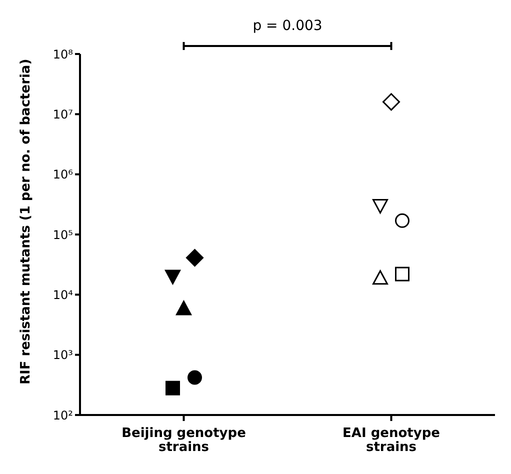 Image resolution: width=511 pixels, height=474 pixels. I want to click on y-tick-label: 10⁷, so click(63, 114).